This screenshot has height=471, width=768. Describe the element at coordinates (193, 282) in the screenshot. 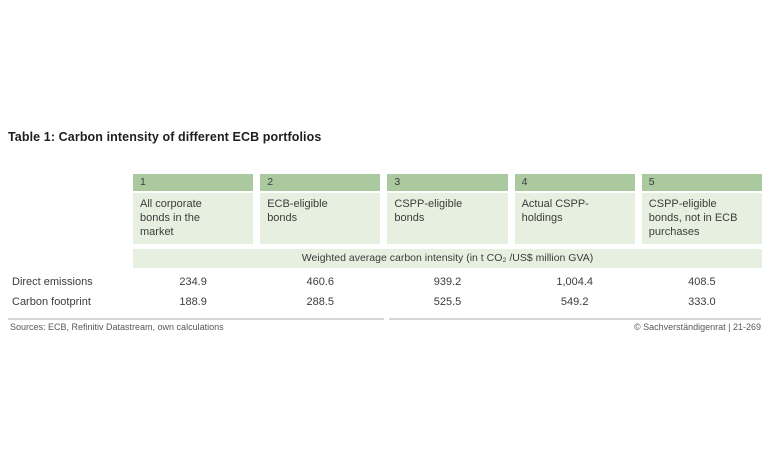

I see `value-direct-emissions-col1: 234.9` at that location.